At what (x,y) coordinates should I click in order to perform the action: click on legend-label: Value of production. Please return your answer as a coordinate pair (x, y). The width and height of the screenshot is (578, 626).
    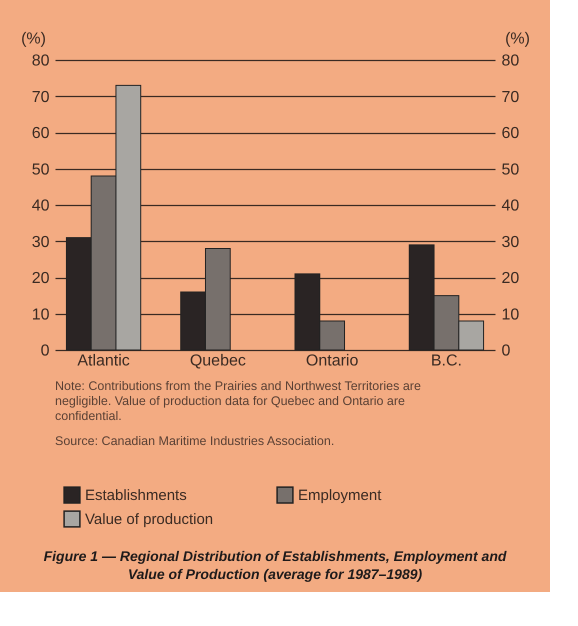
    Looking at the image, I should click on (149, 519).